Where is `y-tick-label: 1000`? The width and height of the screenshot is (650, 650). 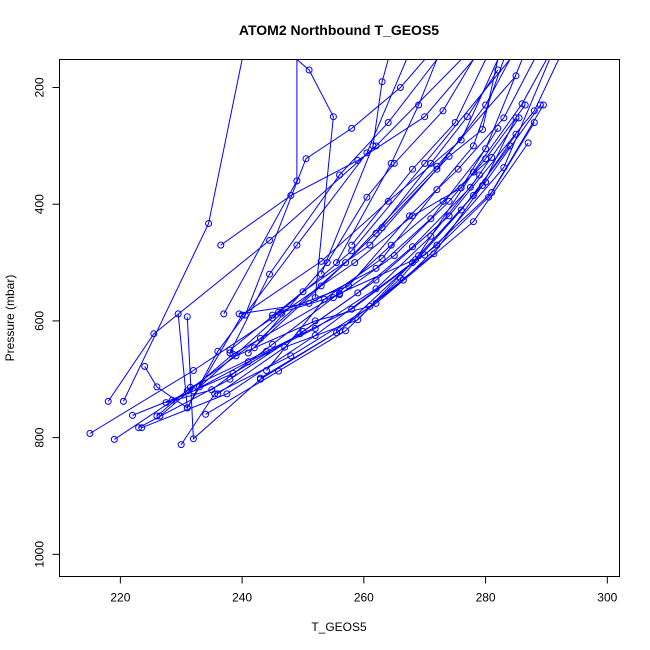
y-tick-label: 1000 is located at coordinates (40, 554).